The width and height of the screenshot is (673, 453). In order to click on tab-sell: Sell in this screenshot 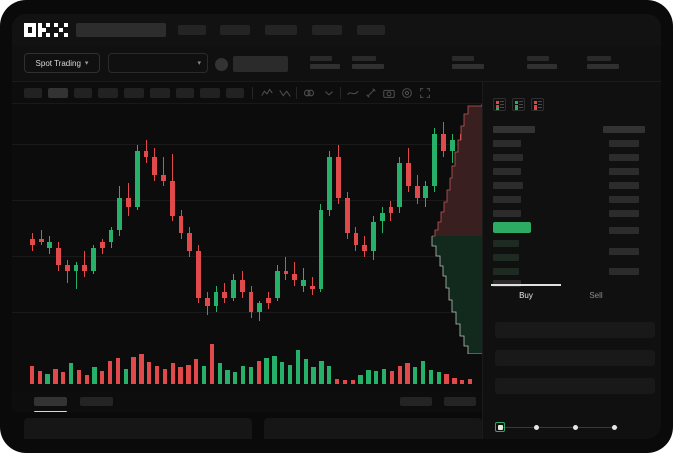, I will do `click(596, 295)`.